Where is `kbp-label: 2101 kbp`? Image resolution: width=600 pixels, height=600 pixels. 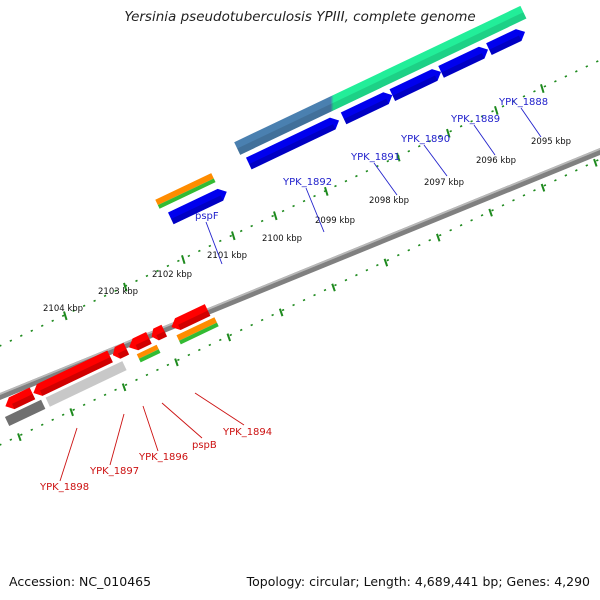
kbp-label: 2101 kbp is located at coordinates (227, 256).